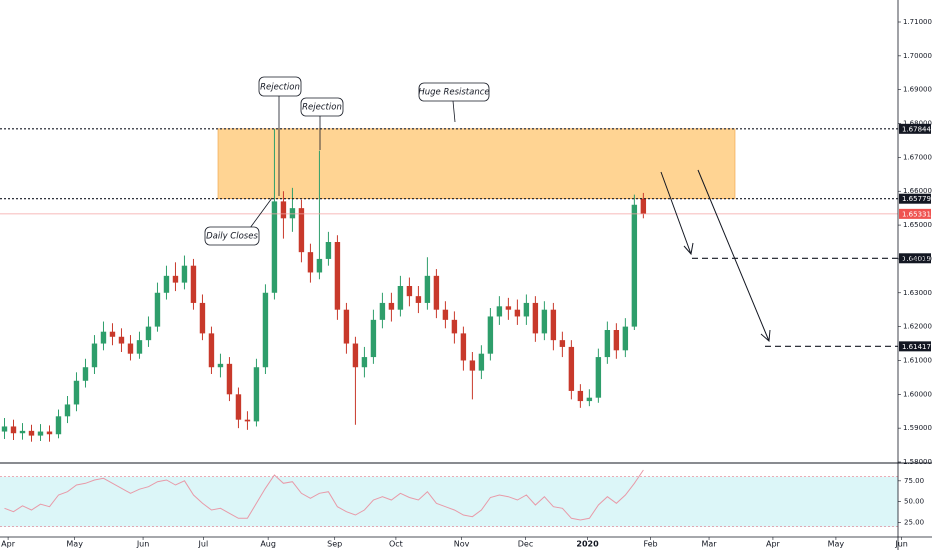 The height and width of the screenshot is (550, 932). I want to click on y-tick-label: 1.64000, so click(917, 259).